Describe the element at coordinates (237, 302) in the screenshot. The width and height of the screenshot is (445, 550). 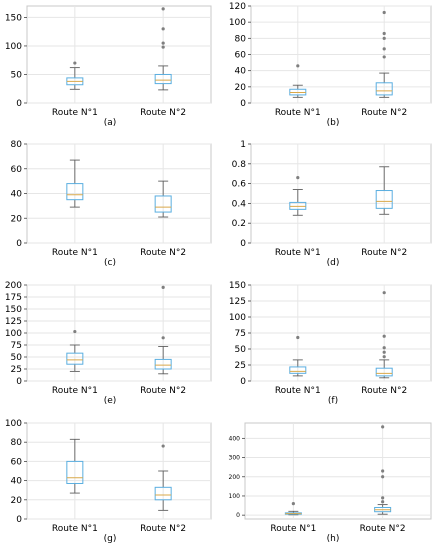
I see `y-tick-label: 125` at that location.